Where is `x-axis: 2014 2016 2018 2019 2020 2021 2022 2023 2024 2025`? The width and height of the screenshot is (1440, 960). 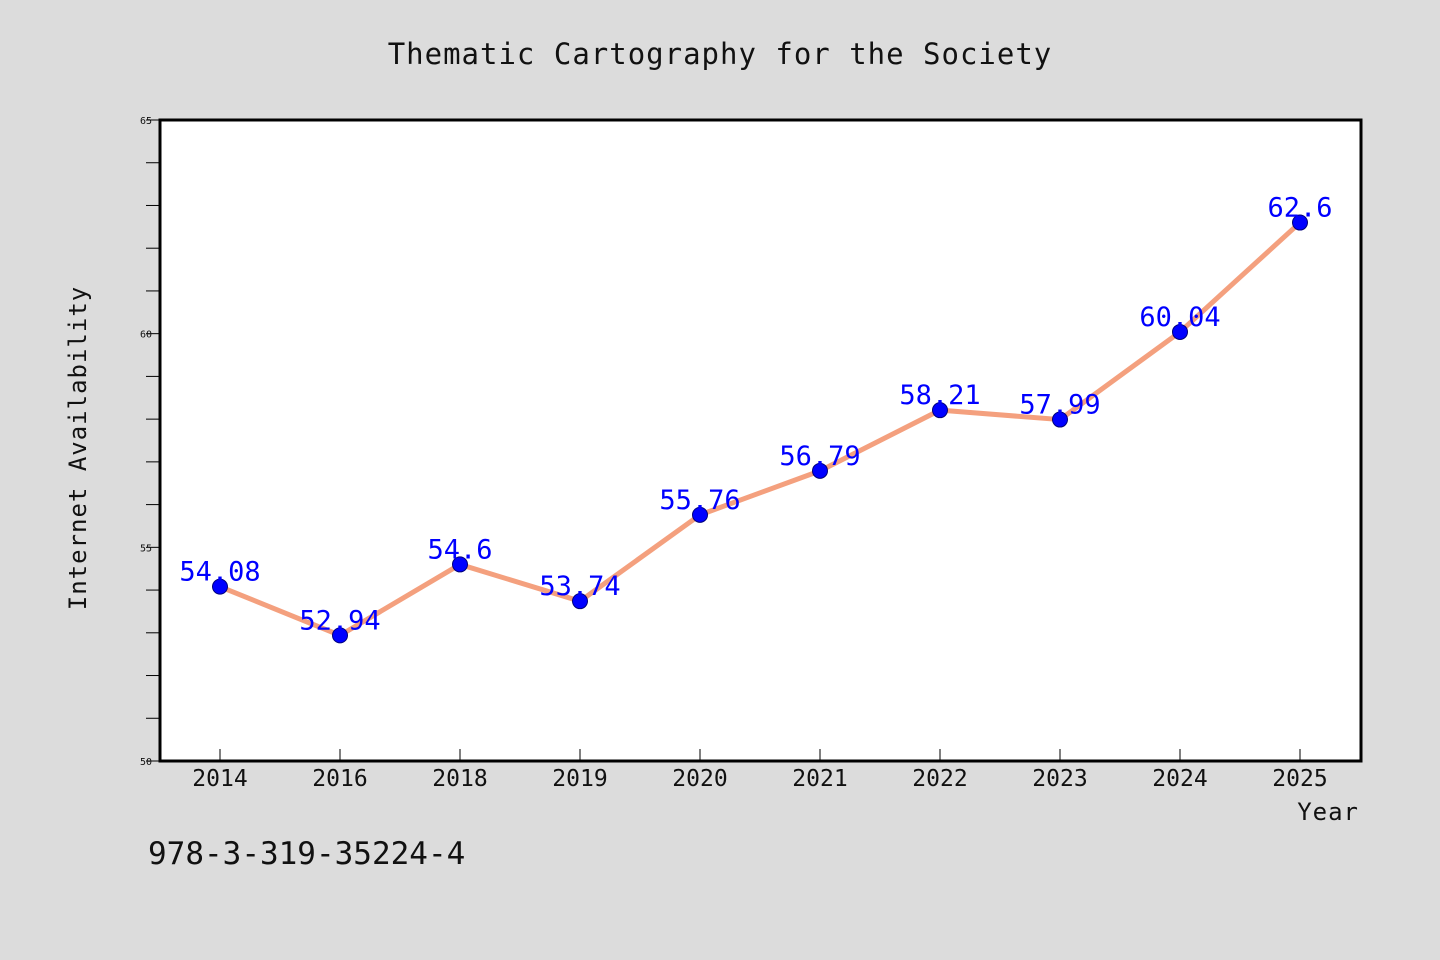 x-axis: 2014 2016 2018 2019 2020 2021 2022 2023 2024 2025 is located at coordinates (760, 770).